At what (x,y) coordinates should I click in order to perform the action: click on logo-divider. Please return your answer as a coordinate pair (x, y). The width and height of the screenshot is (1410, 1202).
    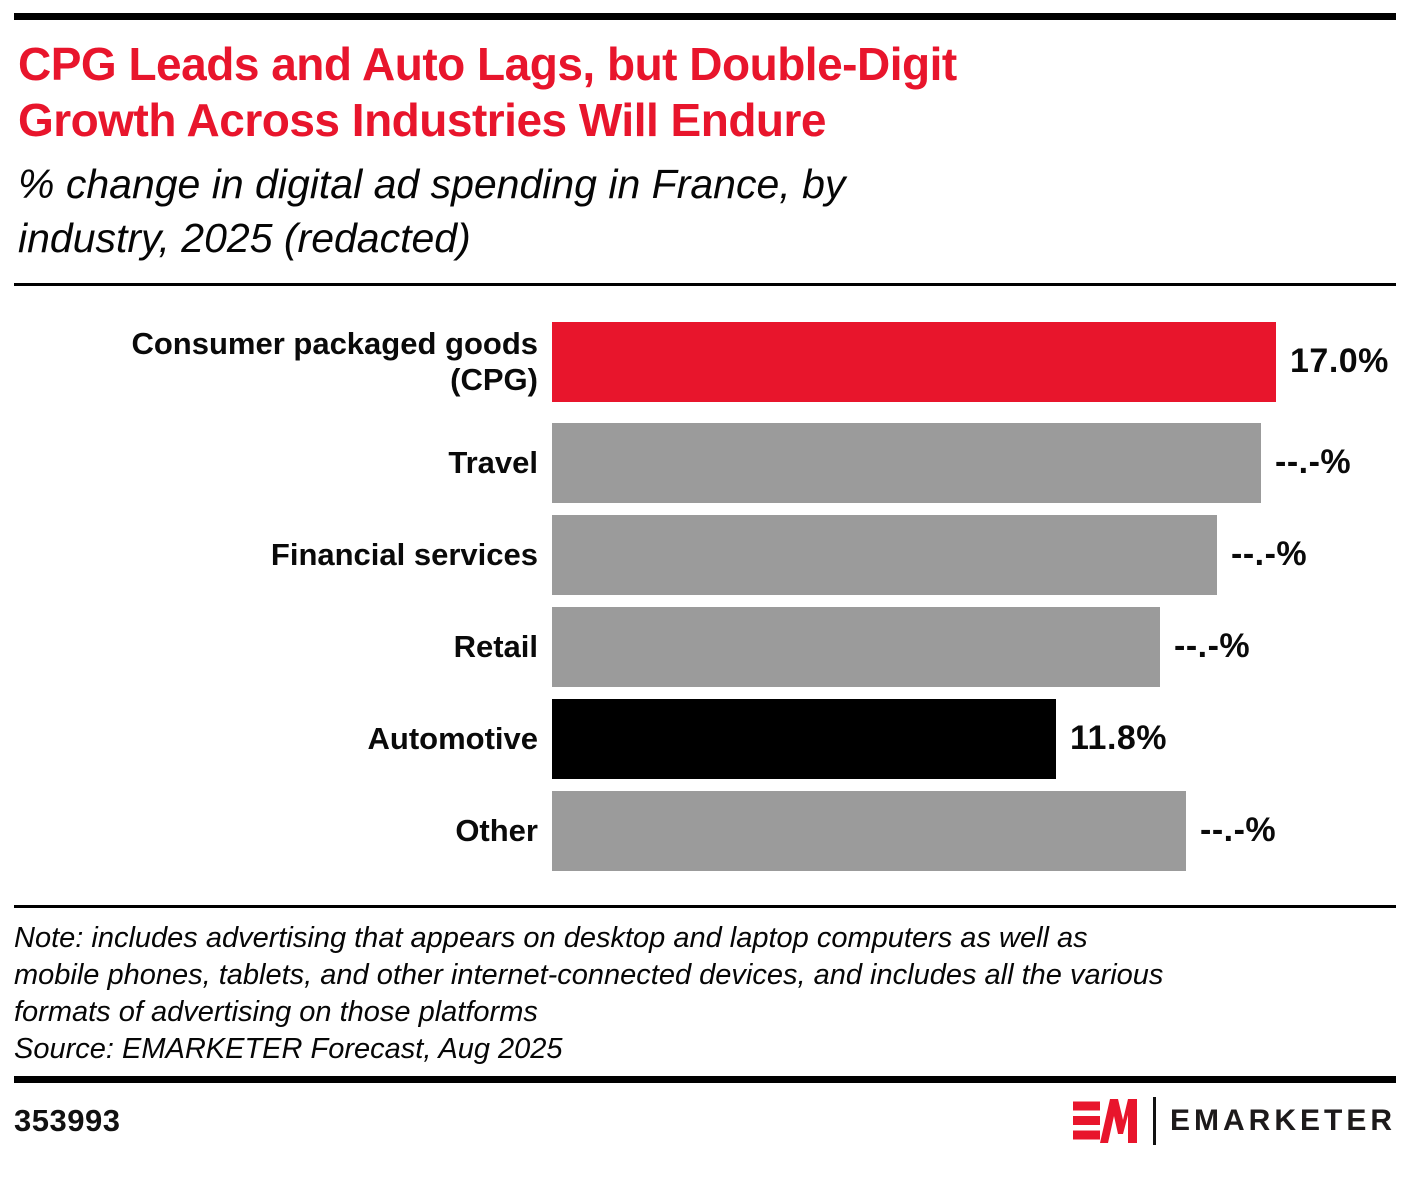
    Looking at the image, I should click on (1154, 1121).